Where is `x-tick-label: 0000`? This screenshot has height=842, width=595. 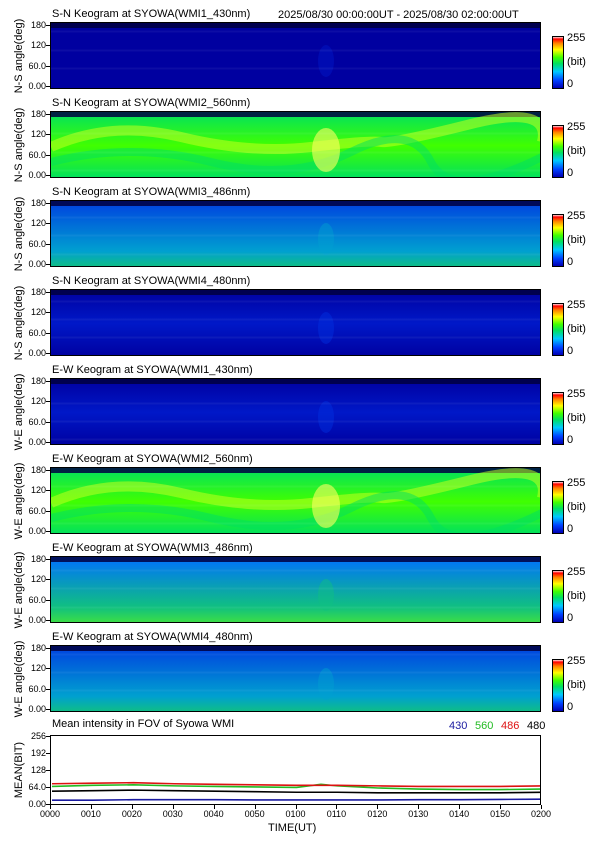 x-tick-label: 0000 is located at coordinates (50, 814).